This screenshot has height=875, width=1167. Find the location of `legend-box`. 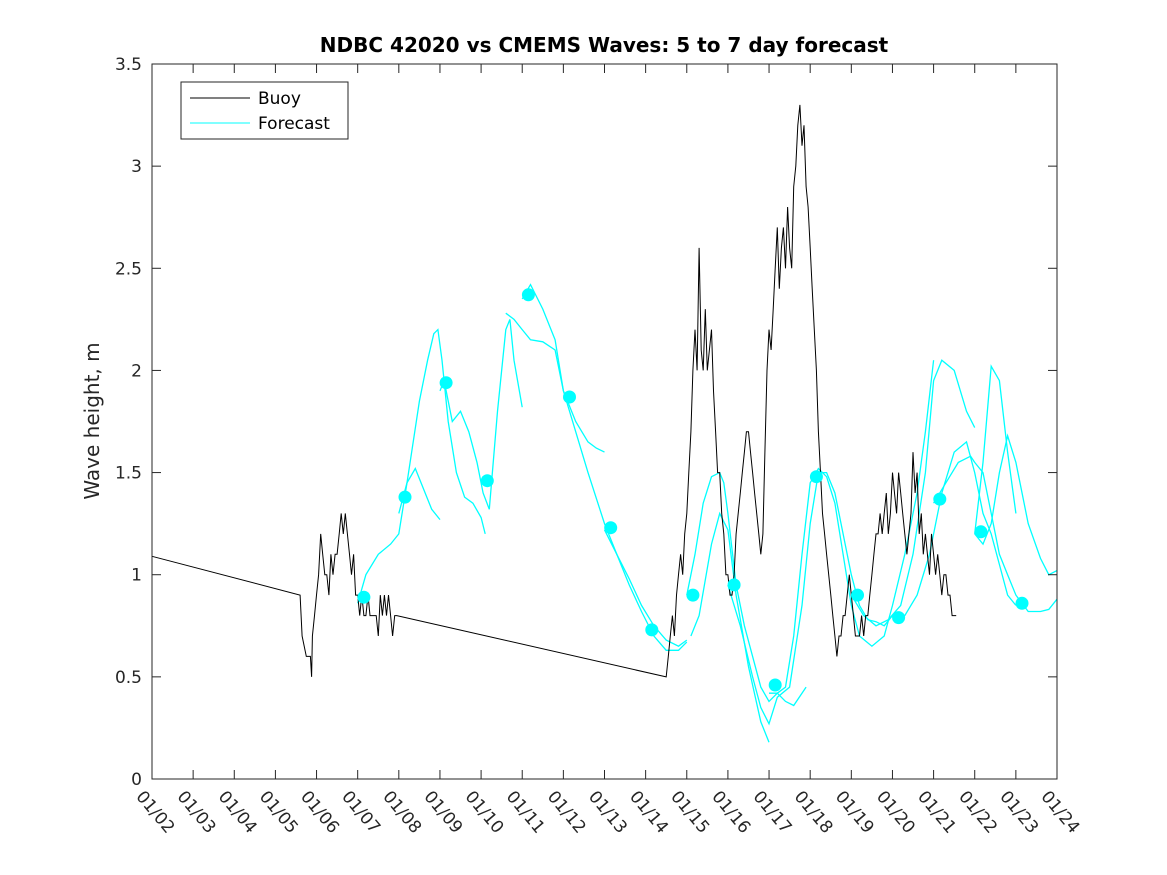

legend-box is located at coordinates (264, 110).